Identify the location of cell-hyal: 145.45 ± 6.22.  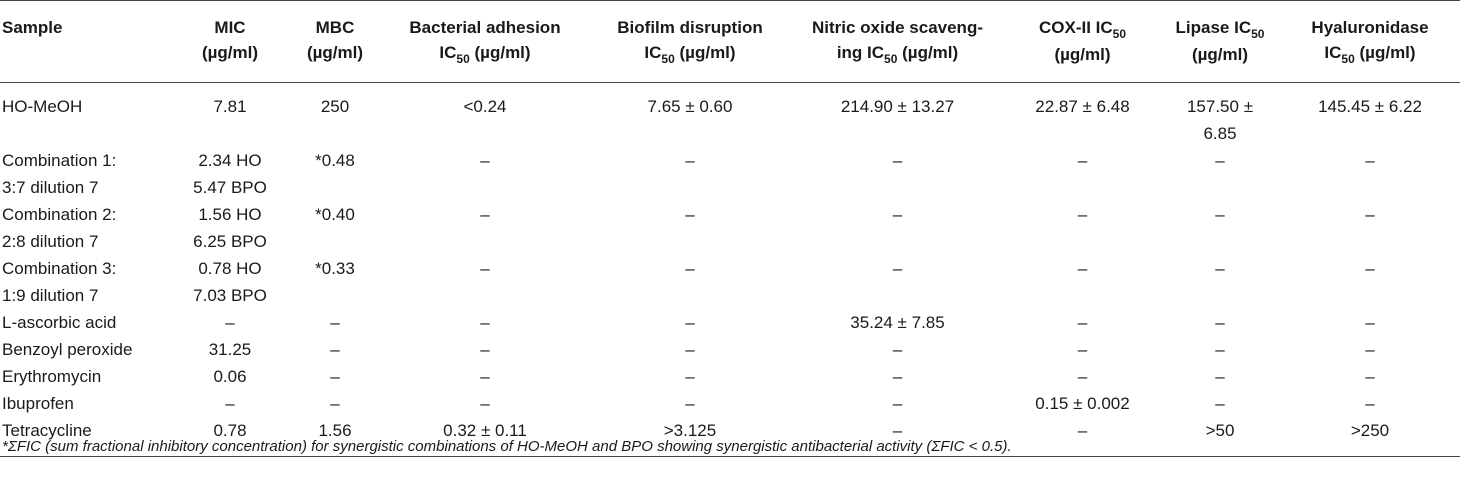
(1370, 106).